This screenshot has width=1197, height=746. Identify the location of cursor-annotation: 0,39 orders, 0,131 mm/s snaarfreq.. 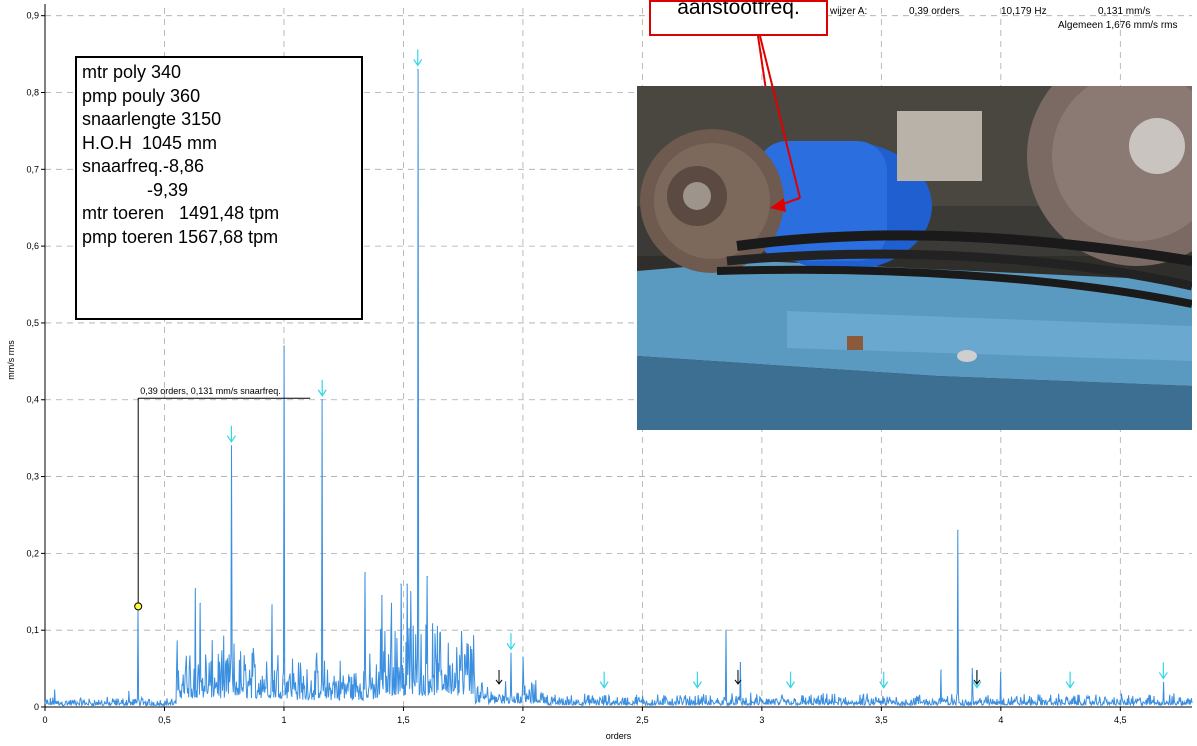
(210, 391).